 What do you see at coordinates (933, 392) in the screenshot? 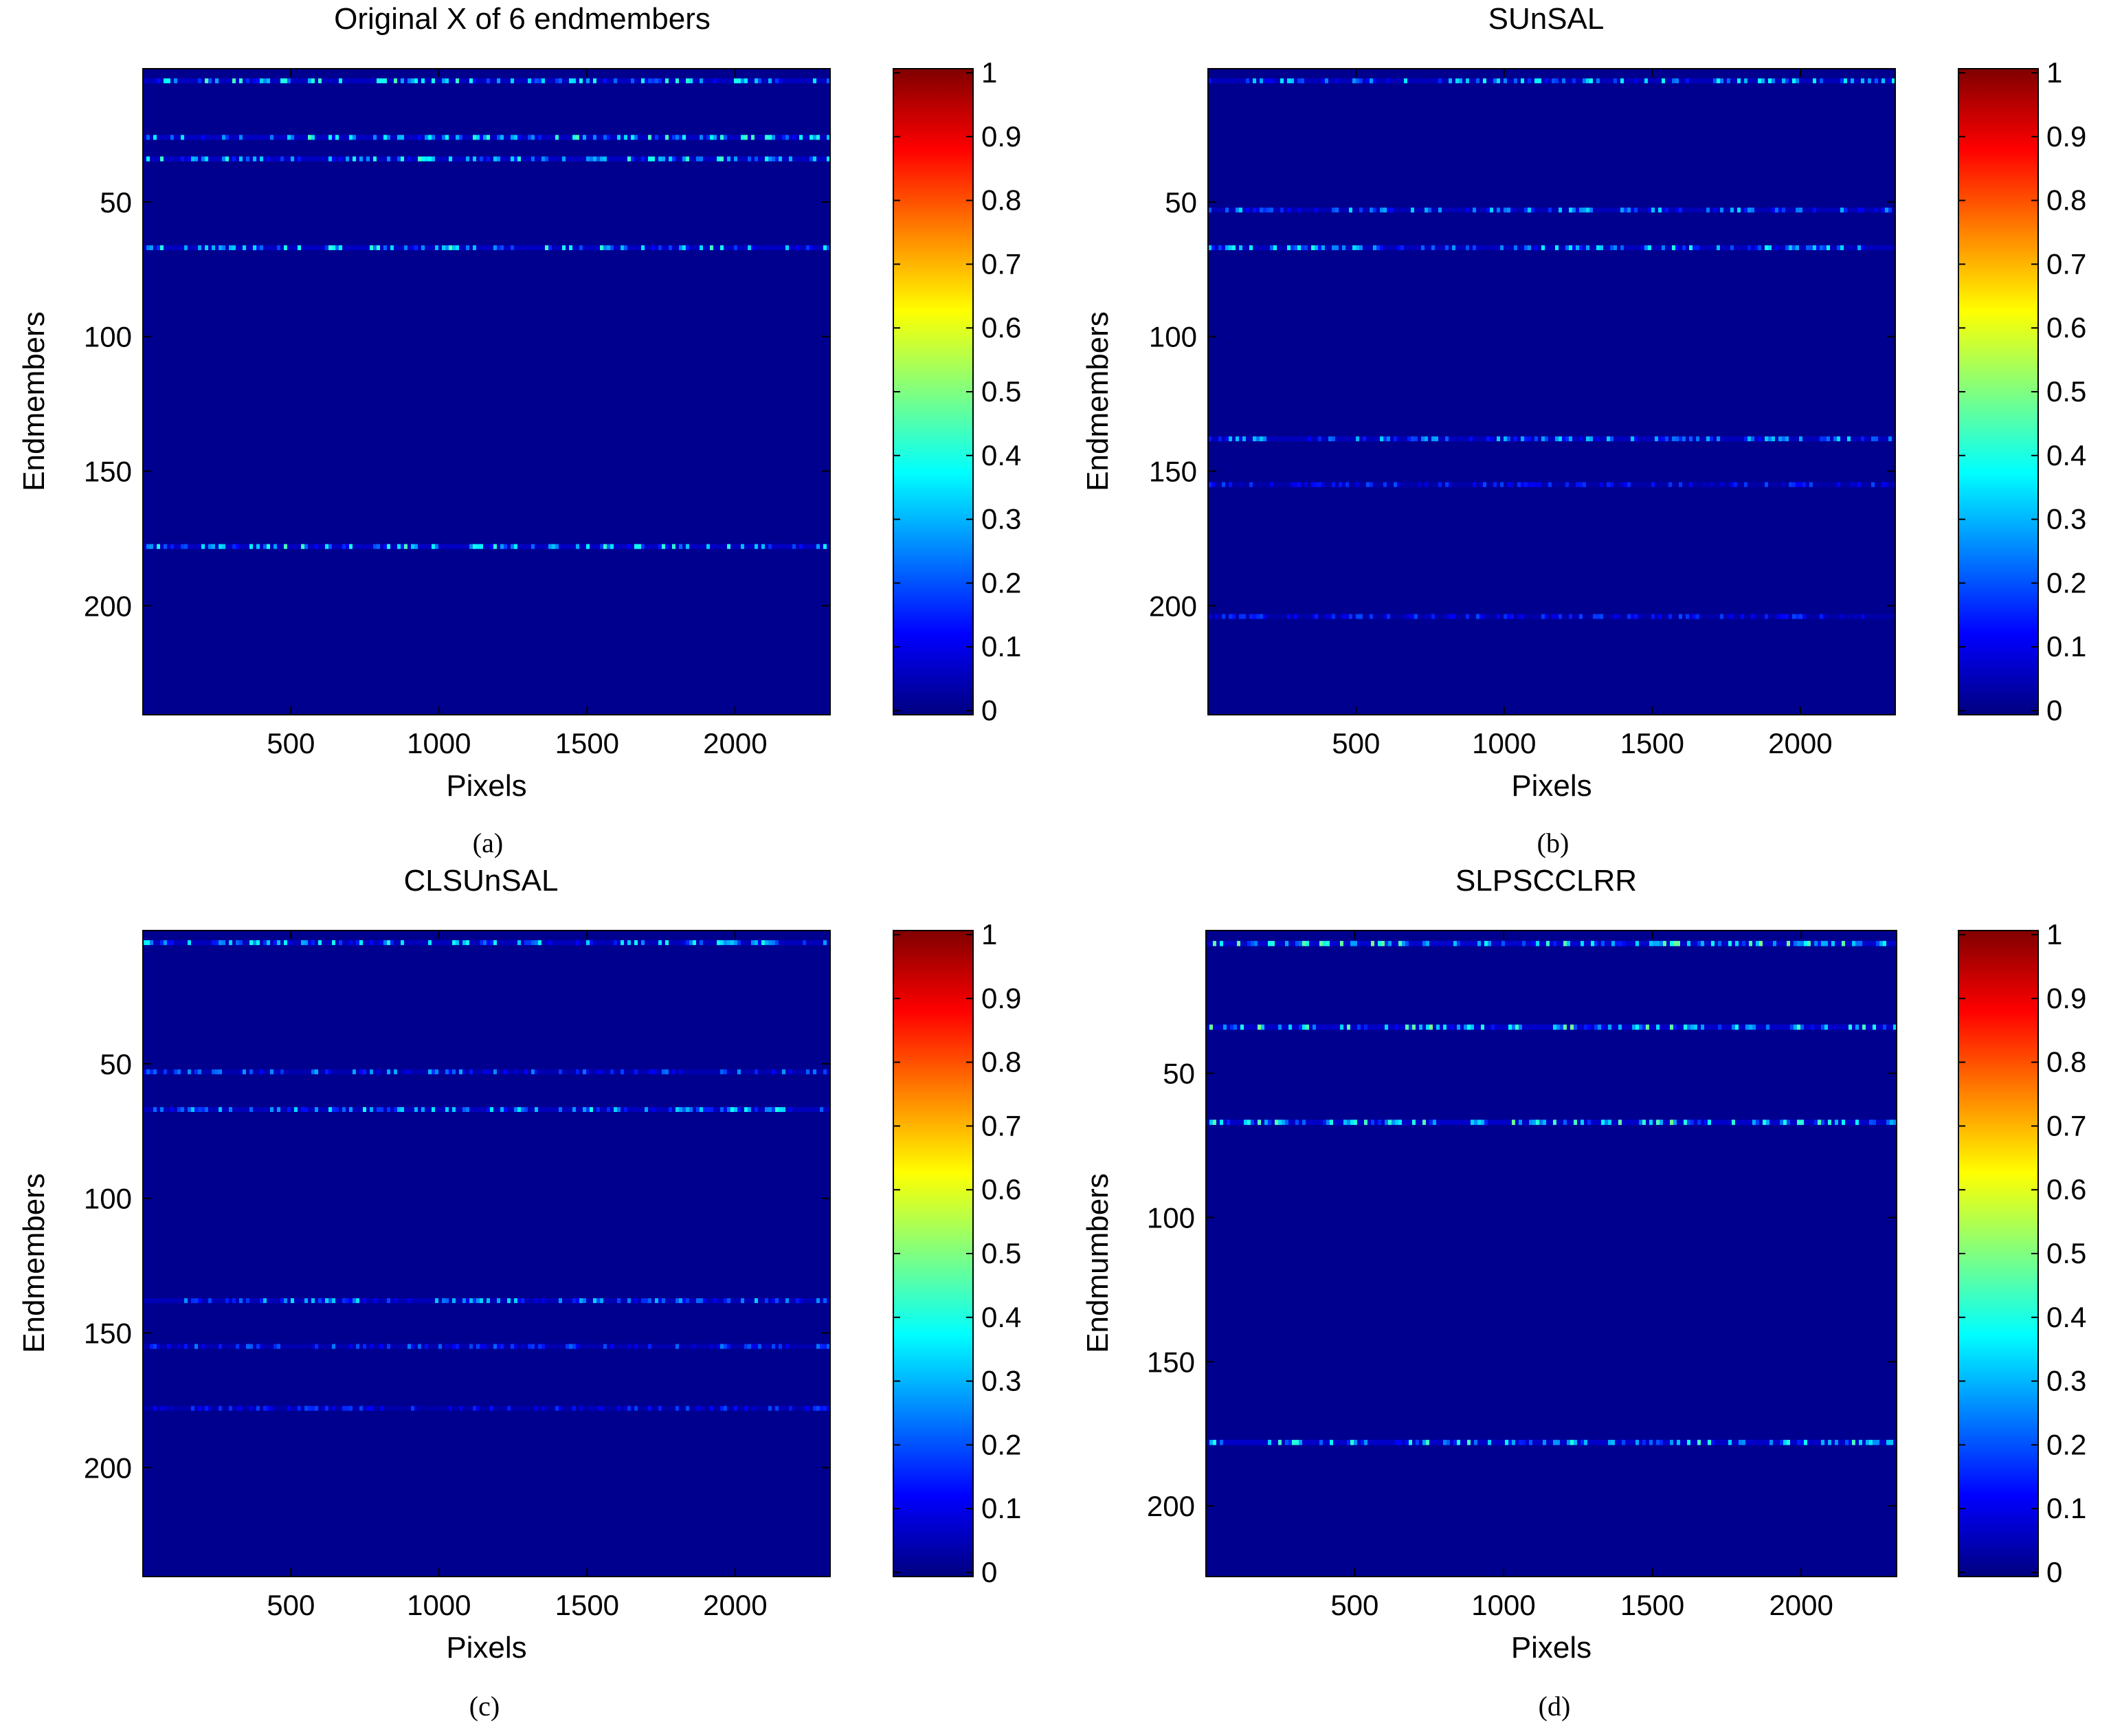
I see `colorbar-gradient` at bounding box center [933, 392].